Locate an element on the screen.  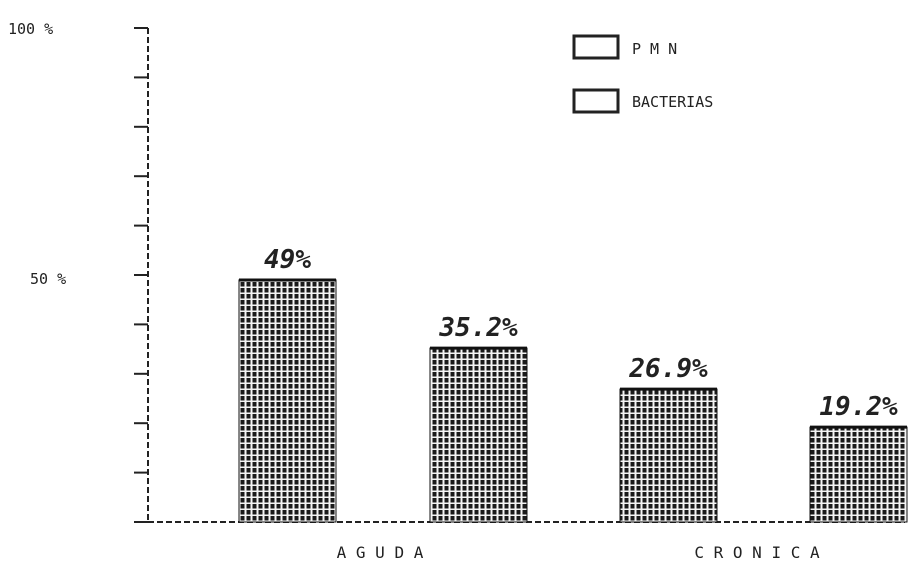
y-axis-ticks is located at coordinates (141, 275).